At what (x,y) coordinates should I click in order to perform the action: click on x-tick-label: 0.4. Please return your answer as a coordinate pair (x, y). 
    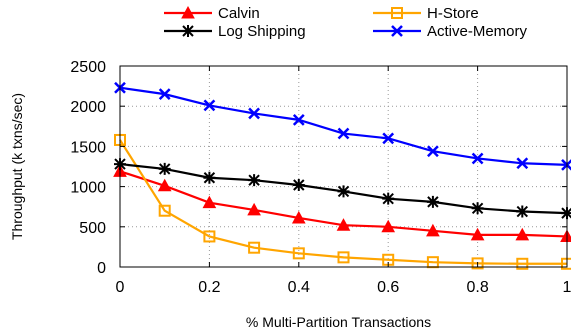
    Looking at the image, I should click on (299, 287).